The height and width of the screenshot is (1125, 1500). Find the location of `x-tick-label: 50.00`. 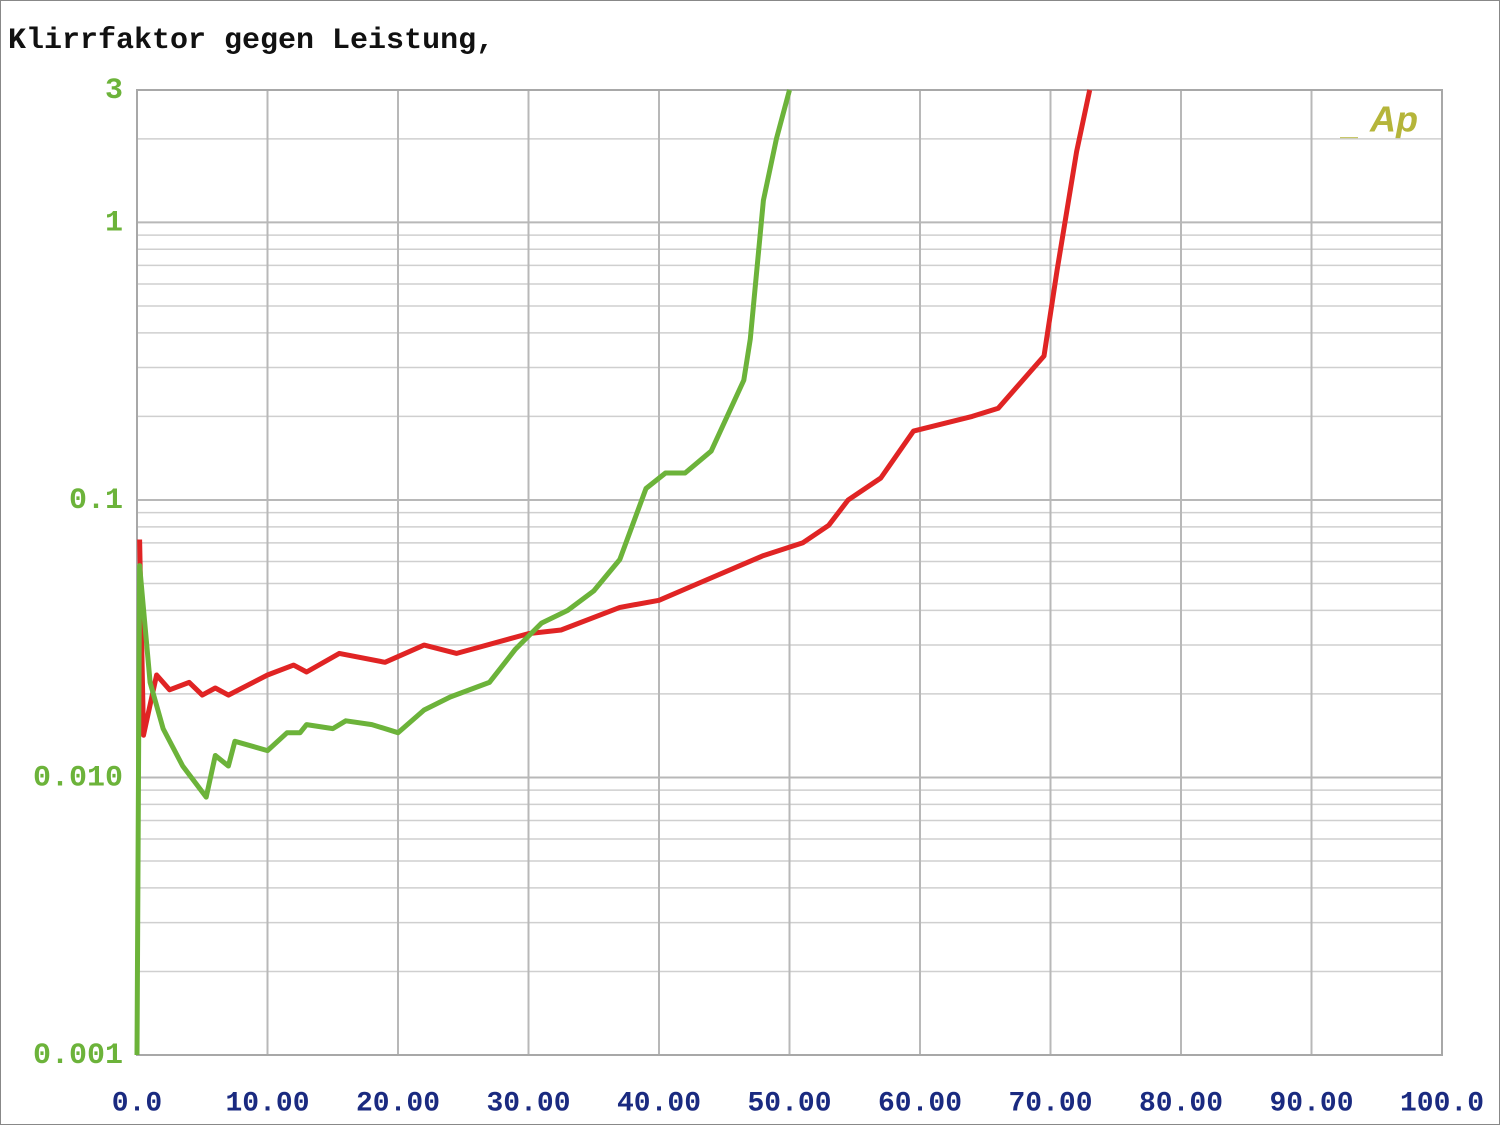

x-tick-label: 50.00 is located at coordinates (789, 1103).